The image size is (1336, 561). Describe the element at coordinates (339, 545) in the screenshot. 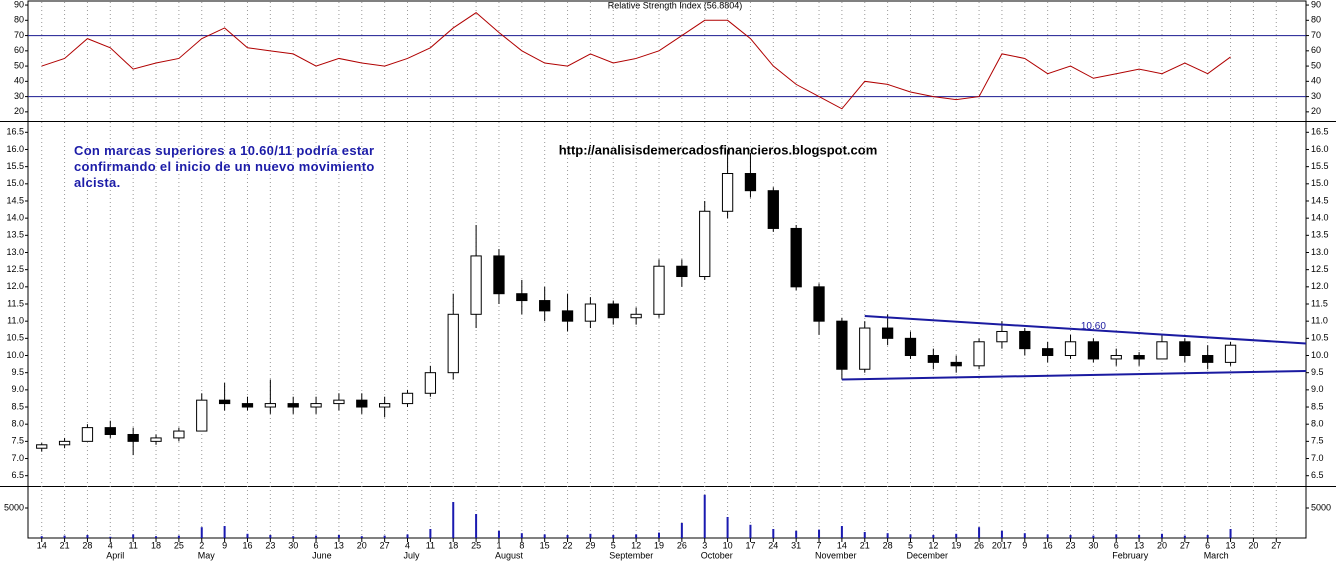

I see `x-tick-label: 13` at that location.